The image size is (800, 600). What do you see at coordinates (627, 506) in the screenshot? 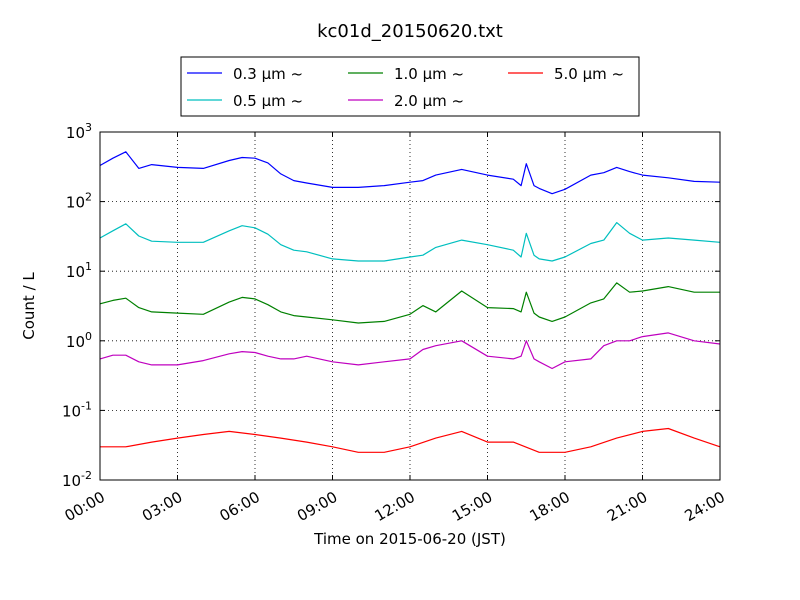
I see `x-tick-label: 21:00` at bounding box center [627, 506].